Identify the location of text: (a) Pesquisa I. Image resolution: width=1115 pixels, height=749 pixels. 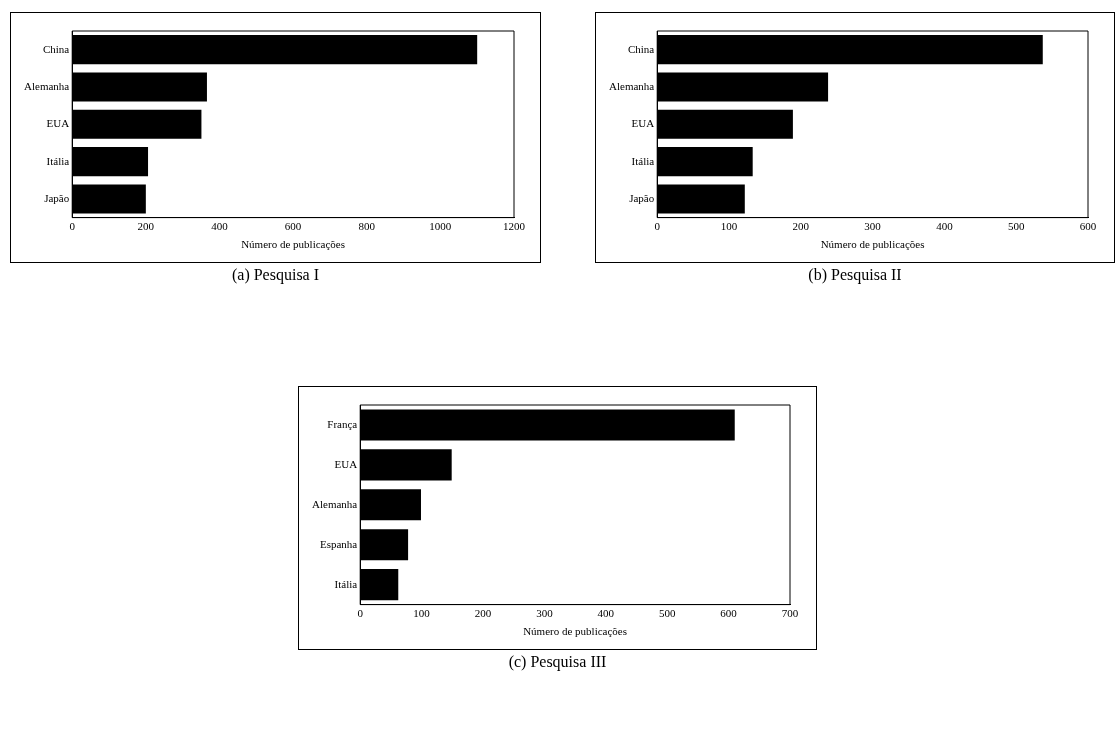
(275, 275).